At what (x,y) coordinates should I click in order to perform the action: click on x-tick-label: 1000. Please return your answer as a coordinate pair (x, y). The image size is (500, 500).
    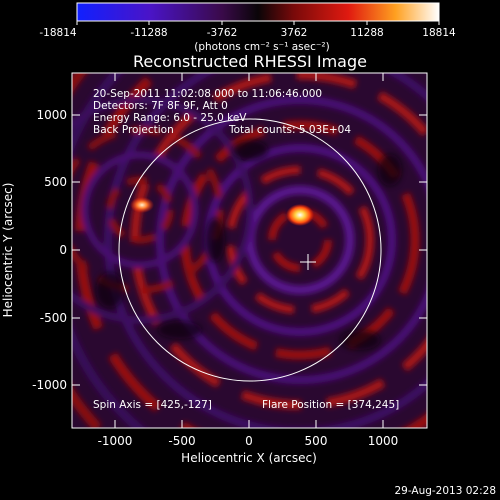
    Looking at the image, I should click on (383, 441).